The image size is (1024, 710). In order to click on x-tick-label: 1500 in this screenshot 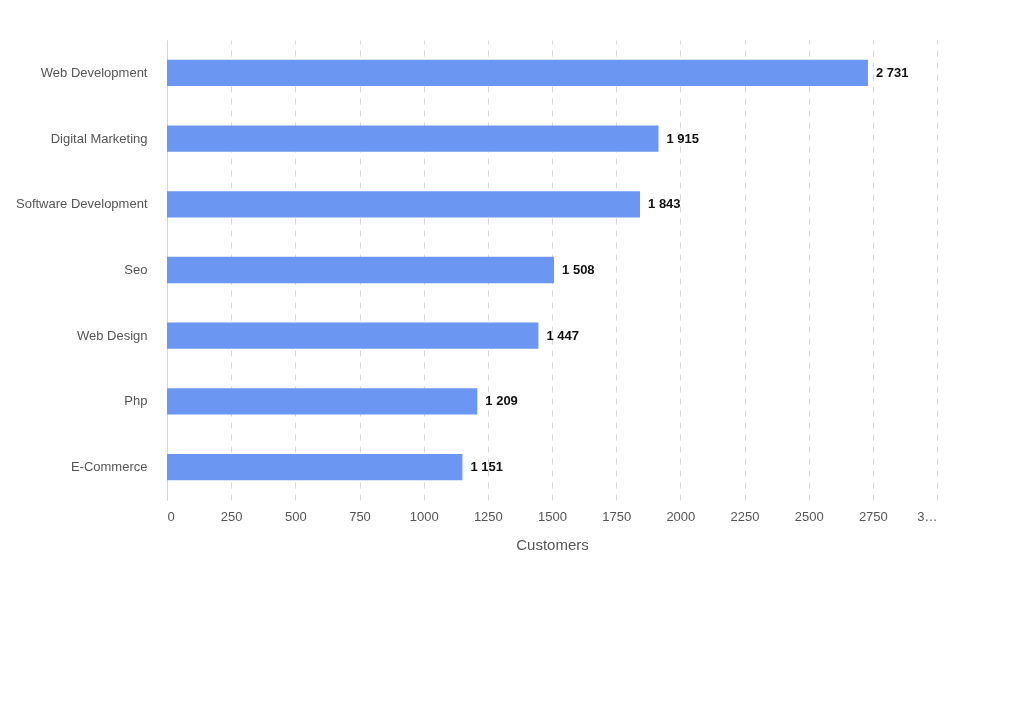, I will do `click(552, 516)`.